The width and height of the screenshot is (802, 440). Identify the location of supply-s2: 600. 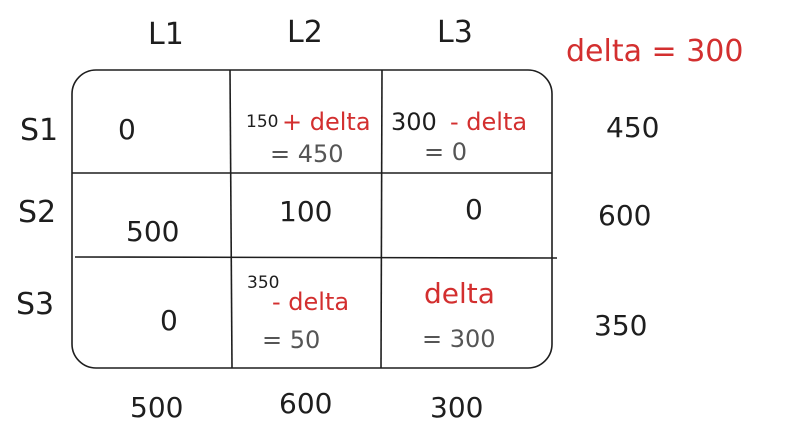
(625, 215).